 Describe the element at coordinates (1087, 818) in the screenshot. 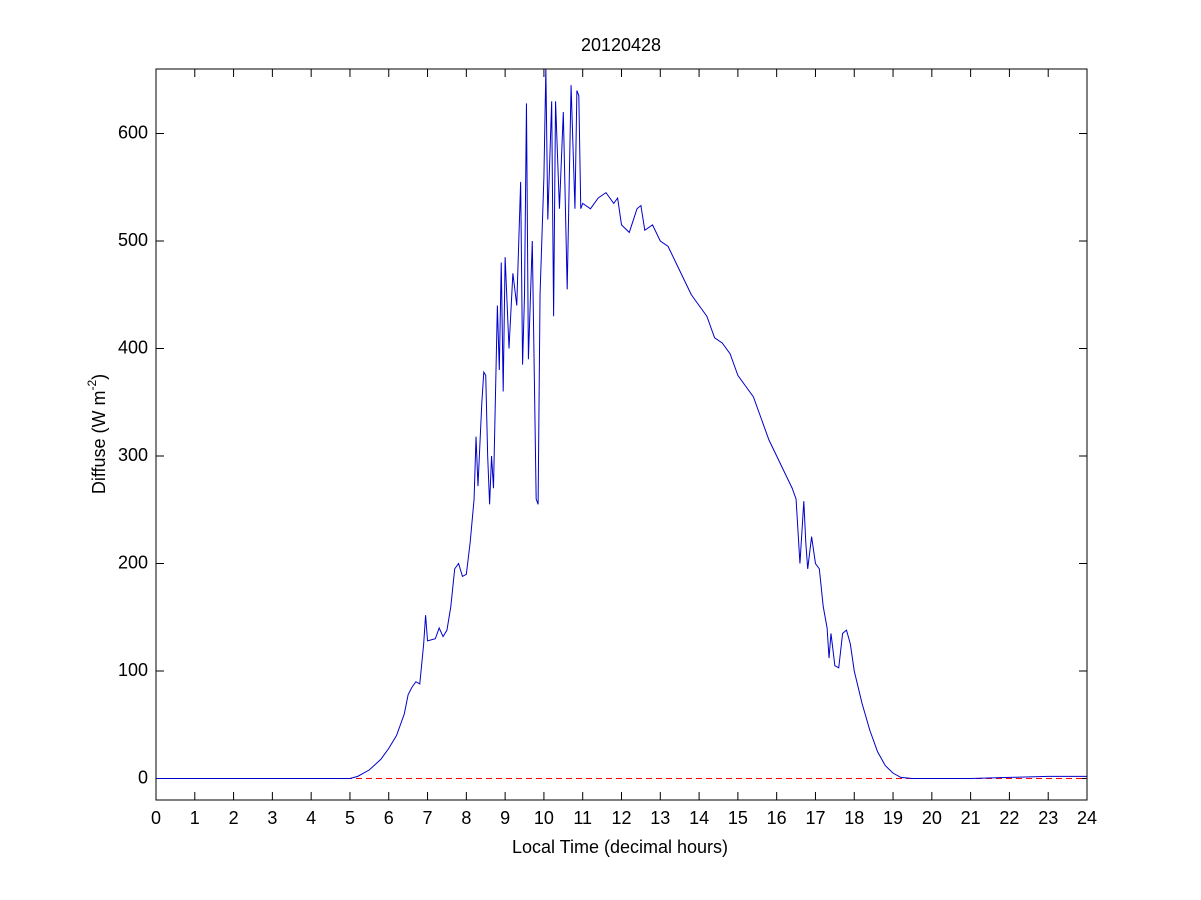

I see `x-tick-label: 24` at that location.